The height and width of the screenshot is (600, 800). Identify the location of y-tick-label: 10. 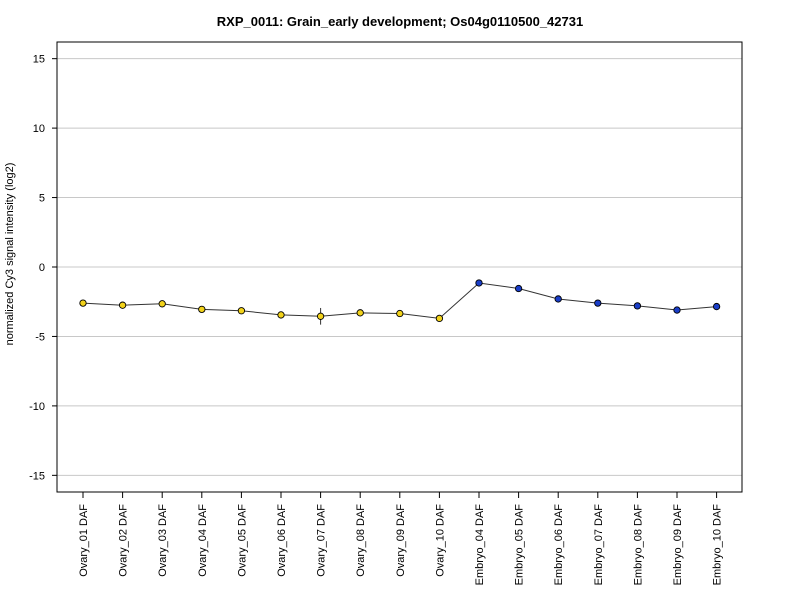
(39, 129).